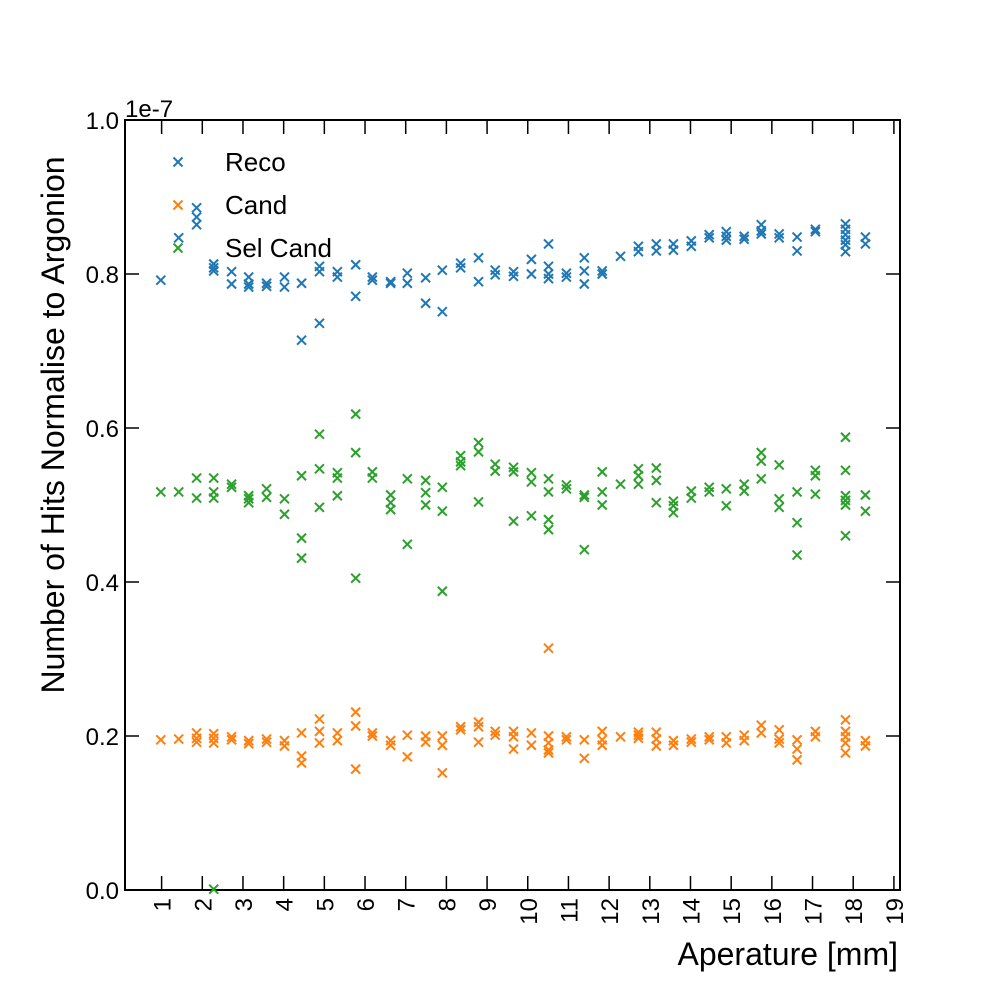 The height and width of the screenshot is (1000, 1000). What do you see at coordinates (102, 275) in the screenshot?
I see `y-tick-label: 0.8` at bounding box center [102, 275].